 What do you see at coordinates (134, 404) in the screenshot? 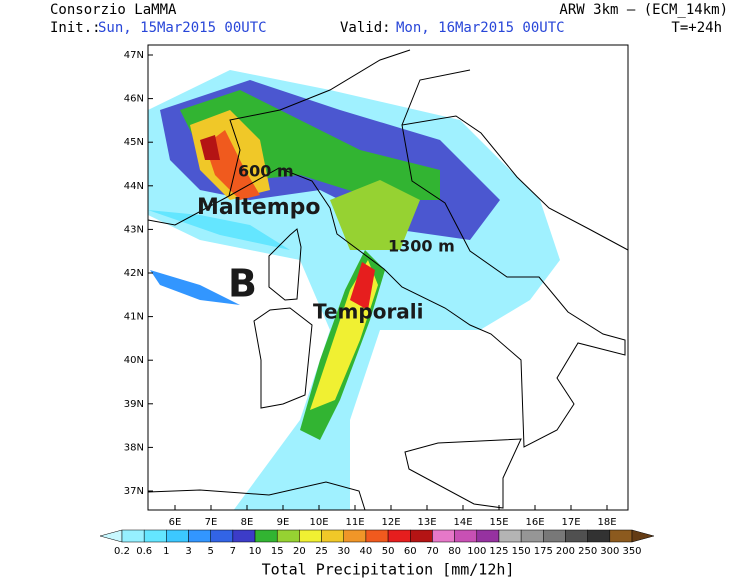
I see `lat-label: 39N` at bounding box center [134, 404].